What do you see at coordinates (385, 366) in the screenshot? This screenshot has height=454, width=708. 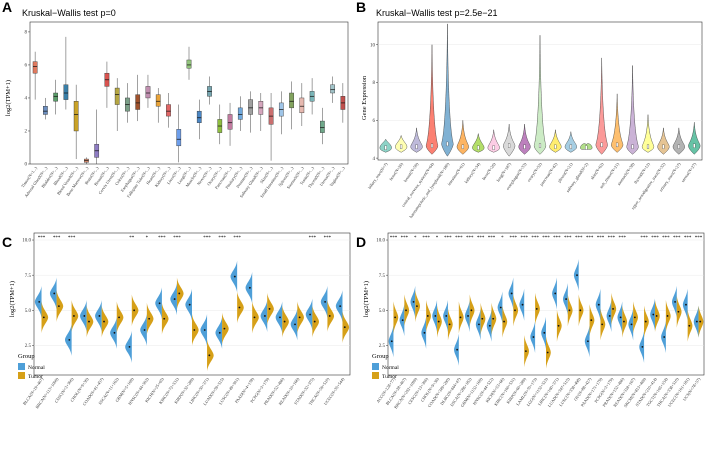 I see `panel-d-legend: Group Normal Tumor` at bounding box center [385, 366].